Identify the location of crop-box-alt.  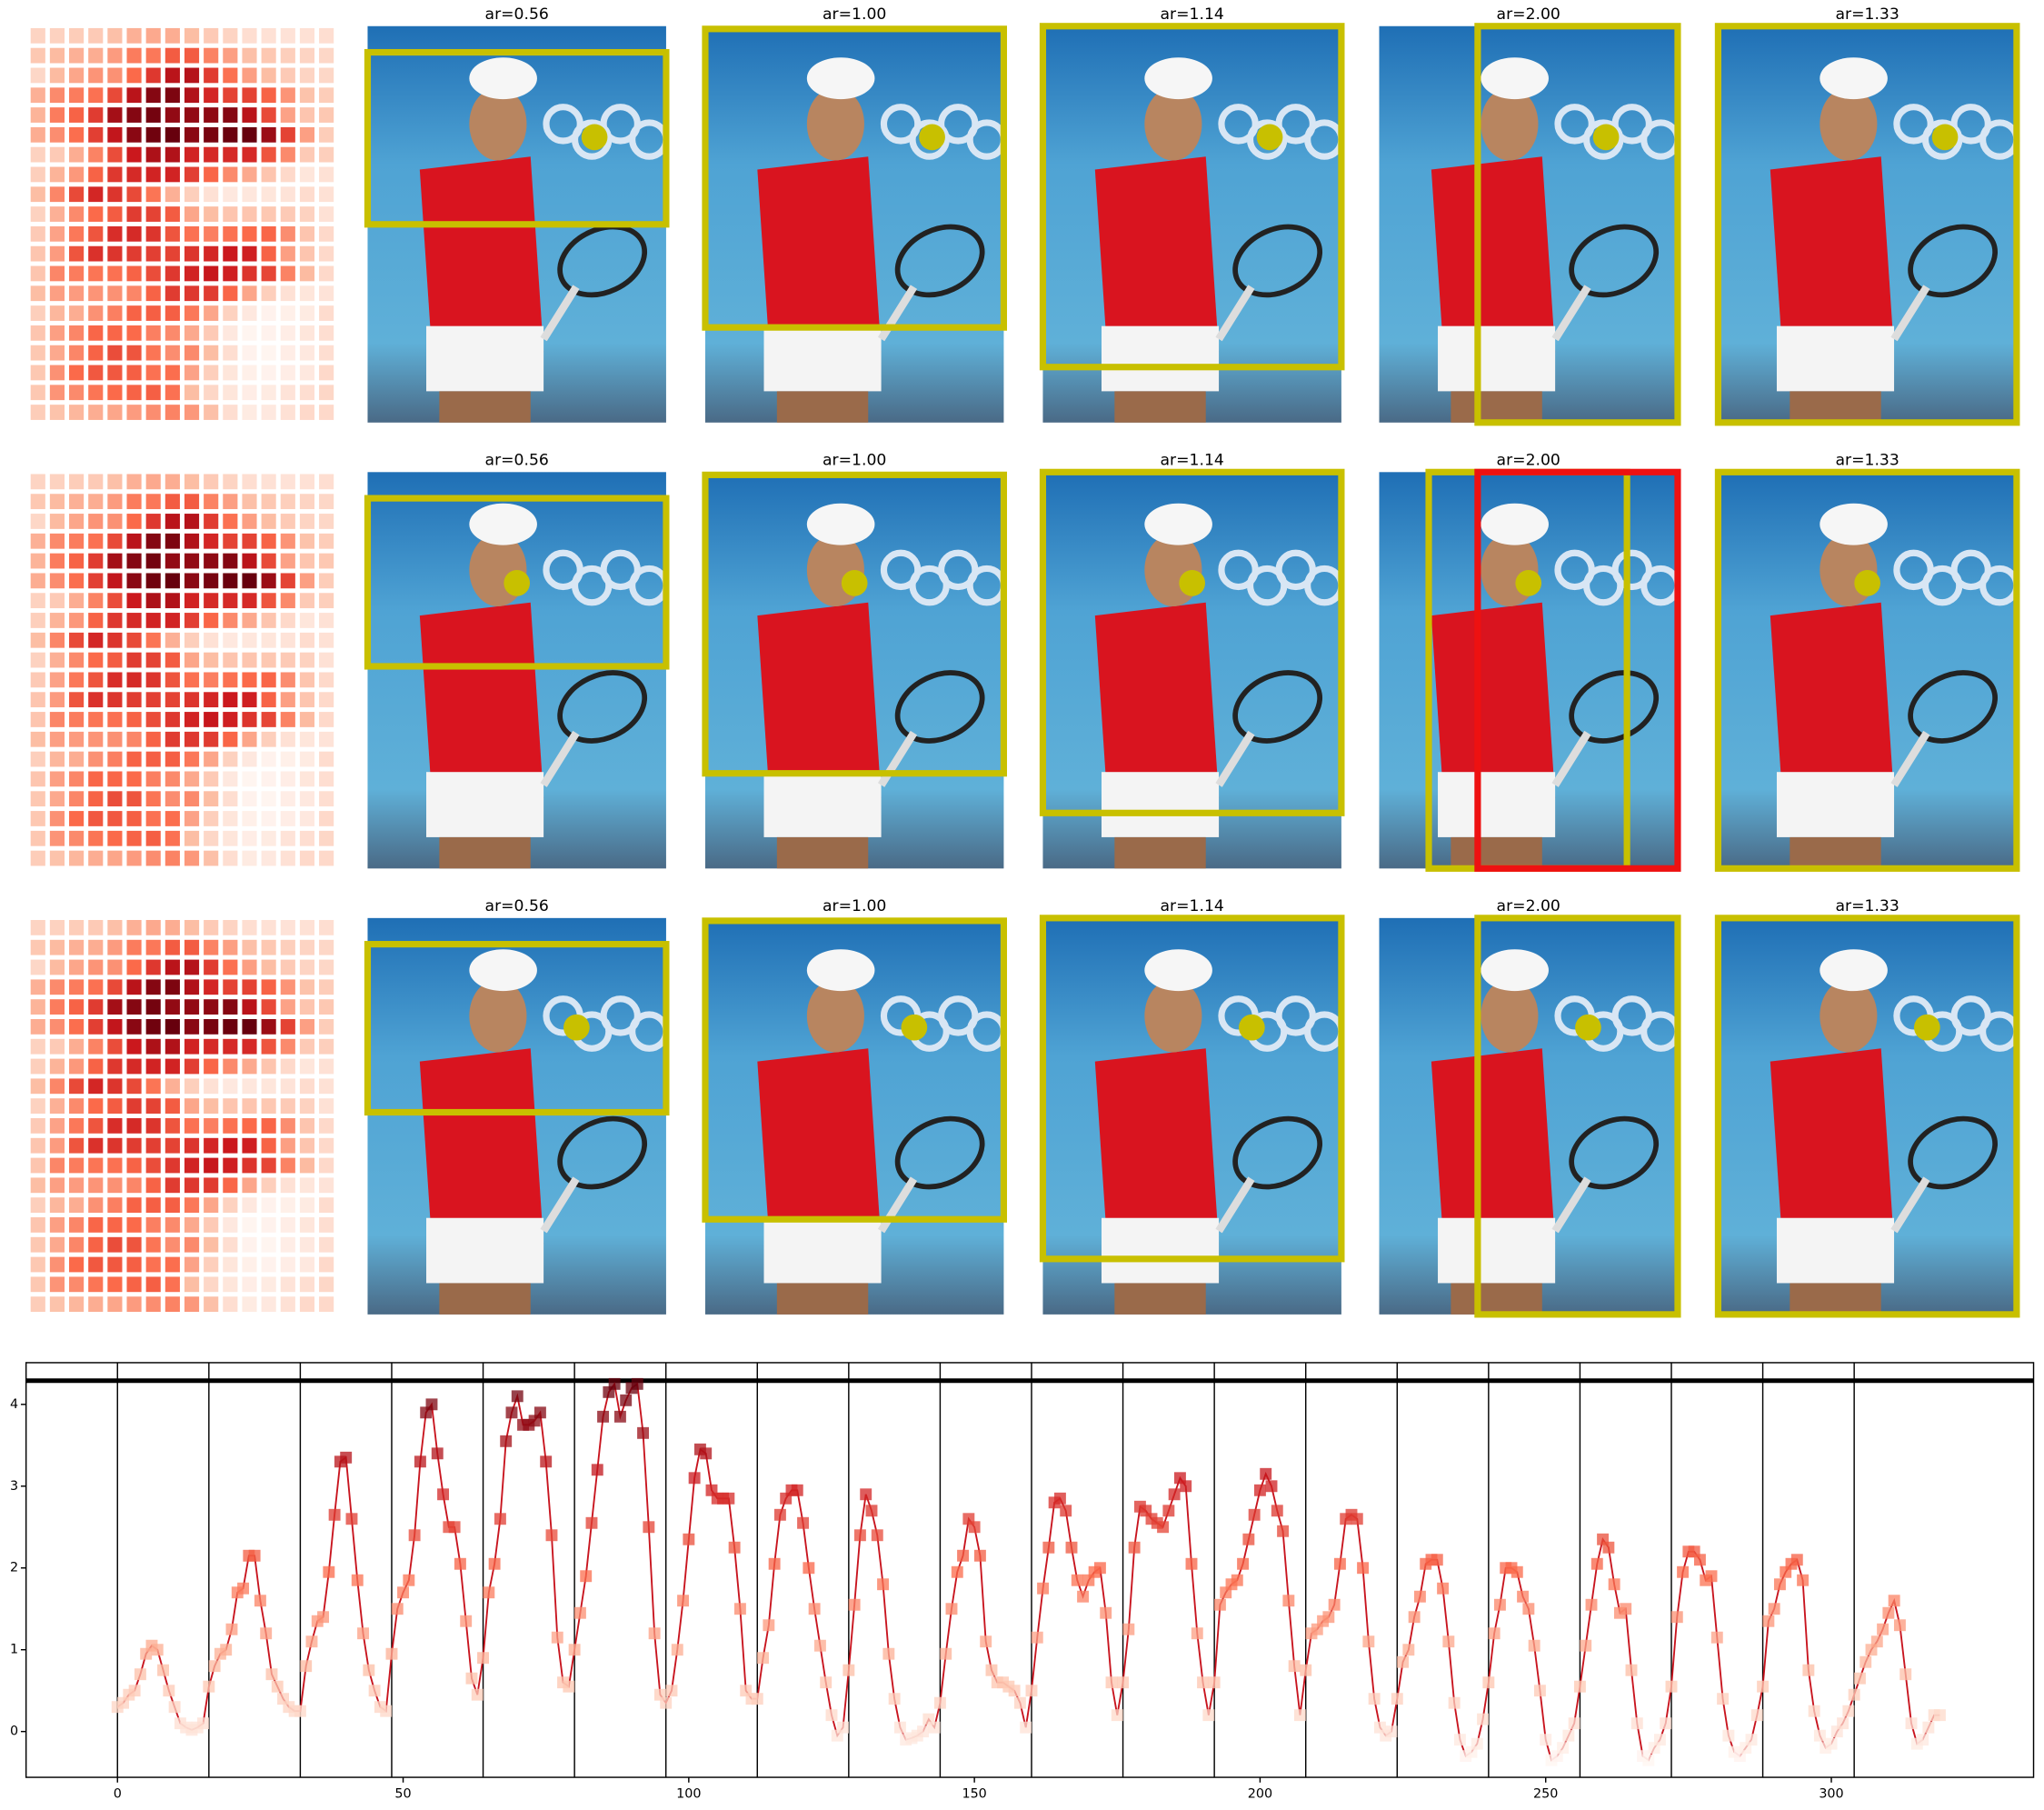
(1578, 670).